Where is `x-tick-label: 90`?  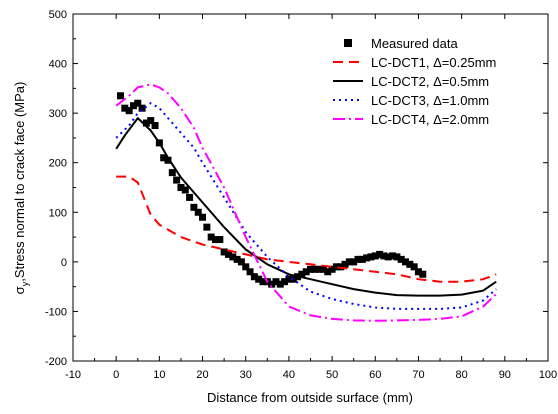 x-tick-label: 90 is located at coordinates (505, 375).